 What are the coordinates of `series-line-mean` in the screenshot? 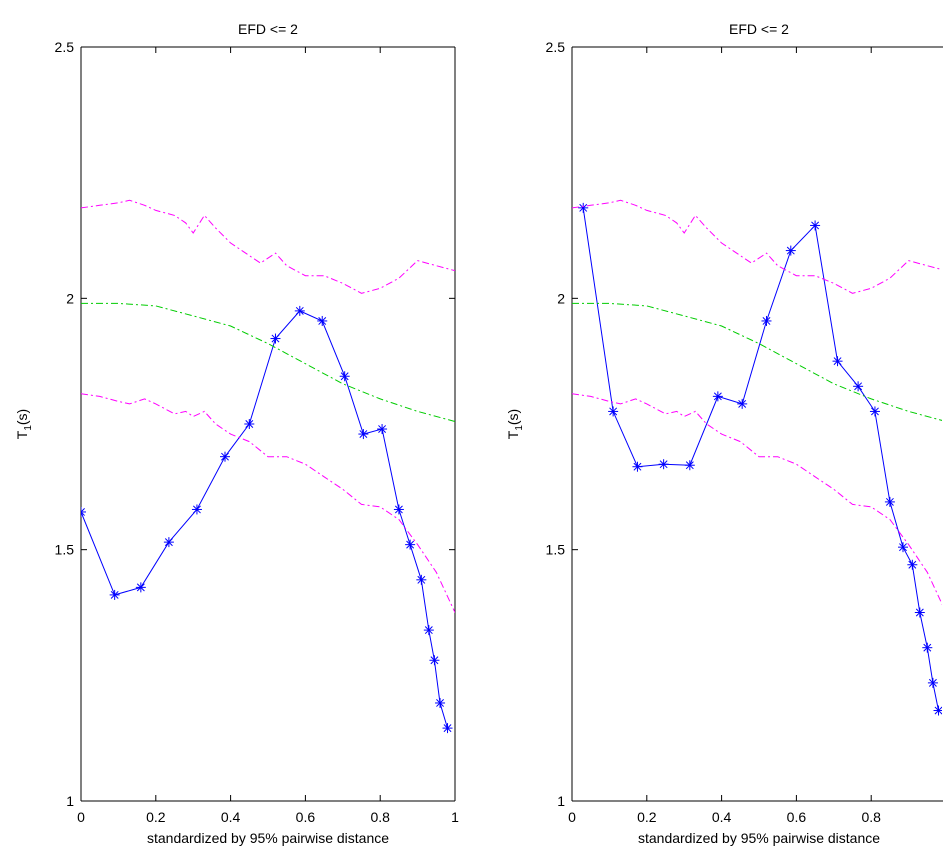 It's located at (757, 362).